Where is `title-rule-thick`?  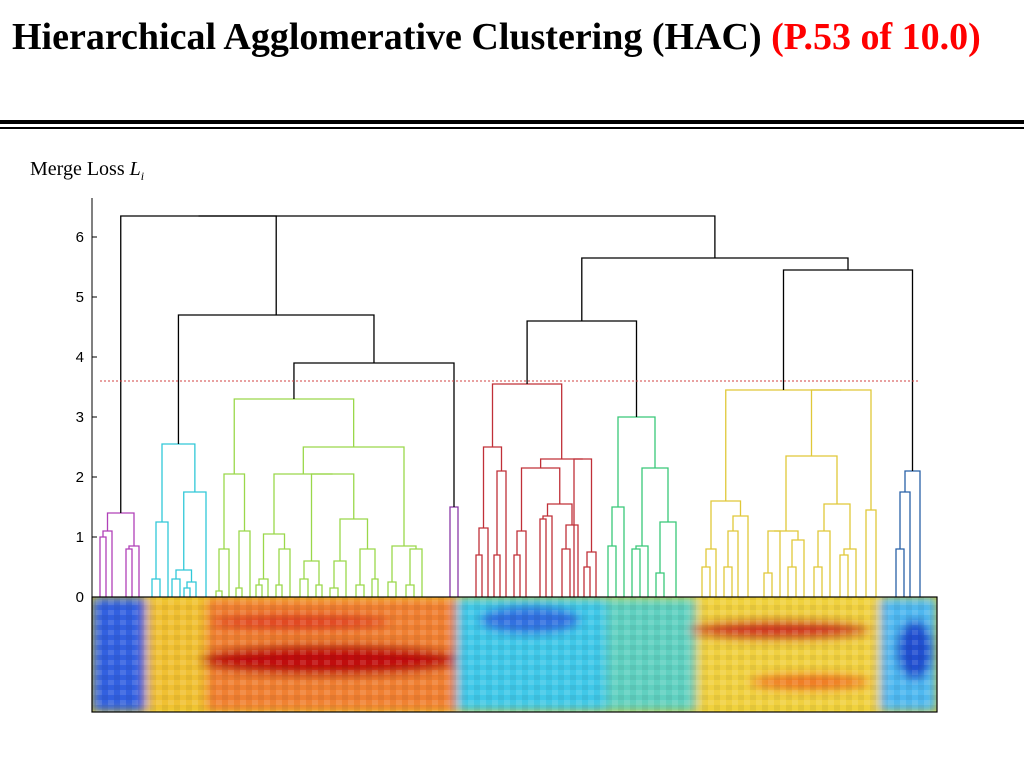
title-rule-thick is located at coordinates (512, 122).